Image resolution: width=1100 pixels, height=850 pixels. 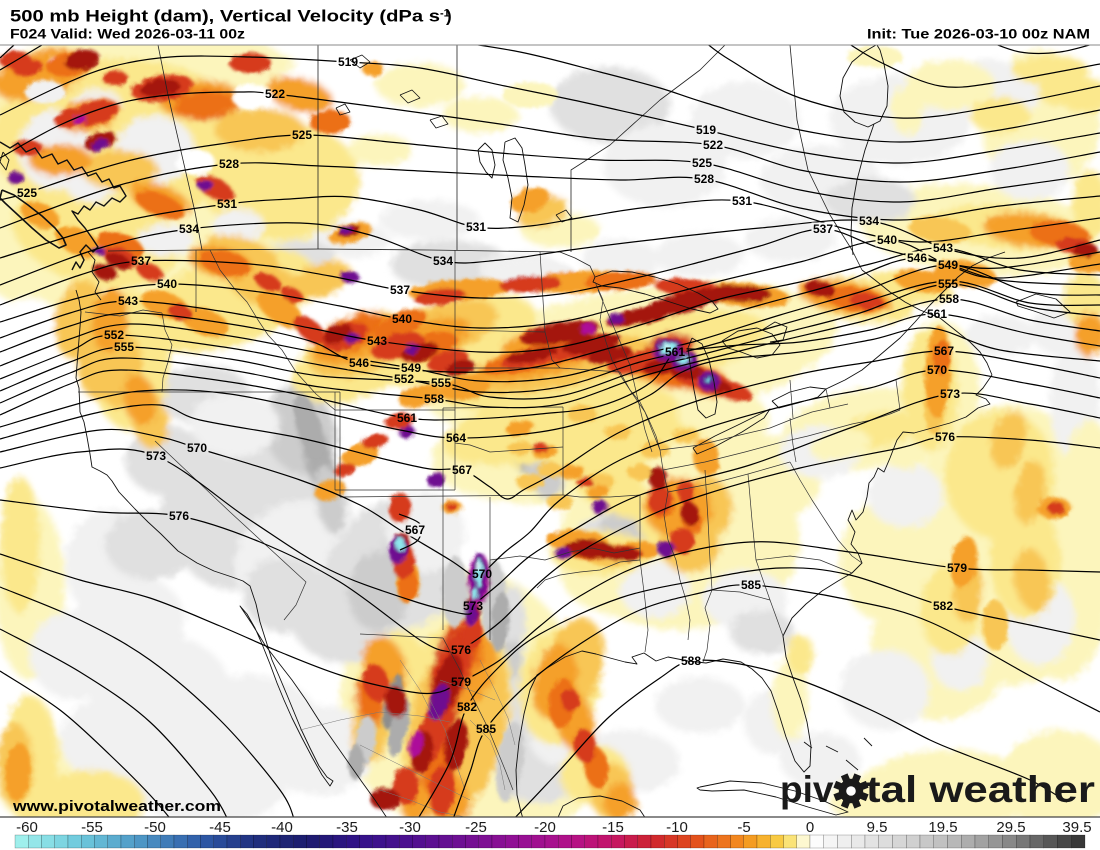 What do you see at coordinates (545, 827) in the screenshot?
I see `svg-text: -20` at bounding box center [545, 827].